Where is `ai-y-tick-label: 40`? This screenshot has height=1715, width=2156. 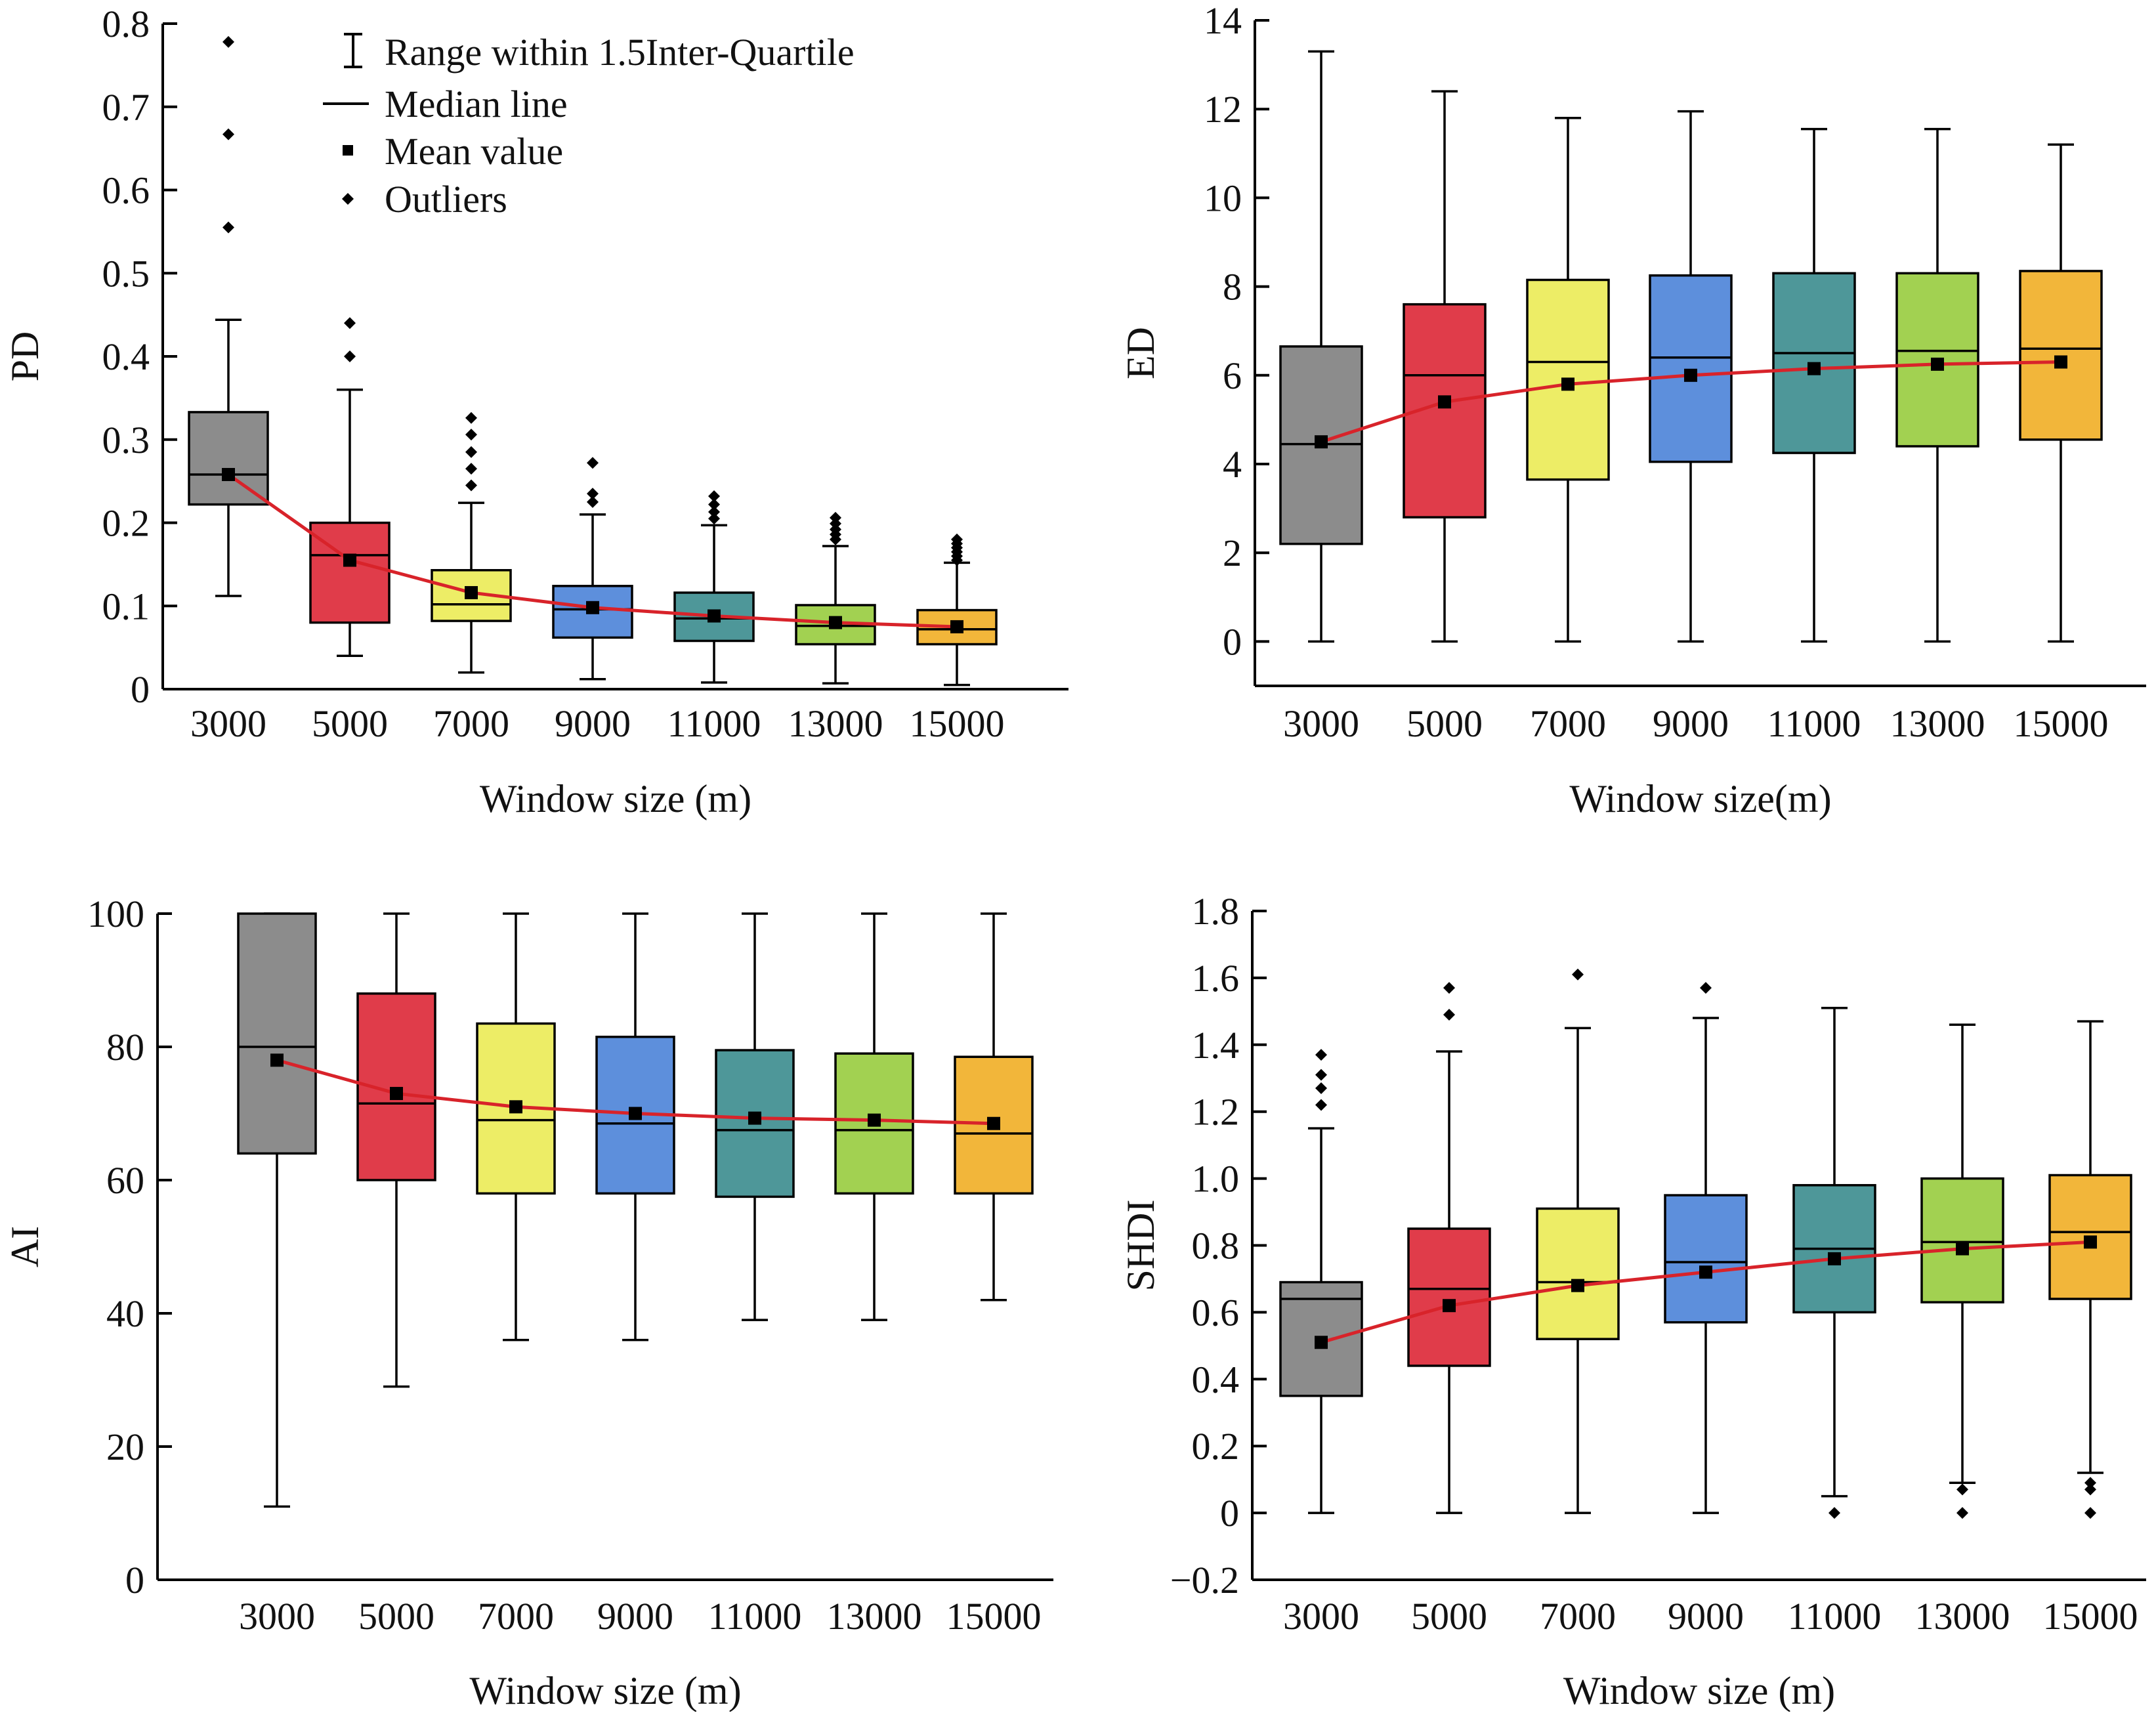
ai-y-tick-label: 40 is located at coordinates (125, 1313).